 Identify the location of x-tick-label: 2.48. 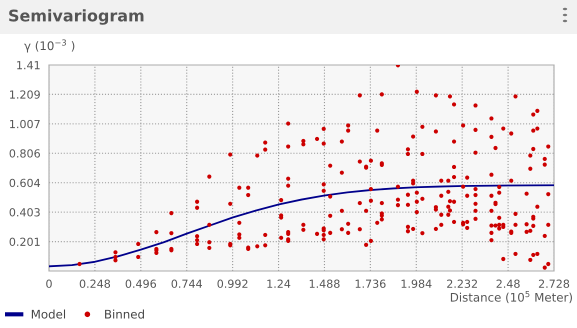
(508, 284).